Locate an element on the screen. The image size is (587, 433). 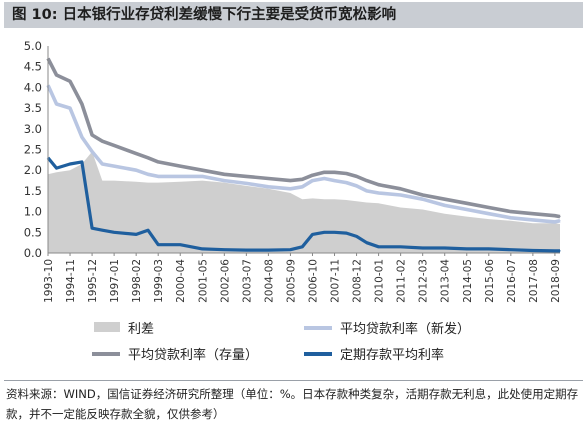
y-tick-label: 2.0 is located at coordinates (33, 170).